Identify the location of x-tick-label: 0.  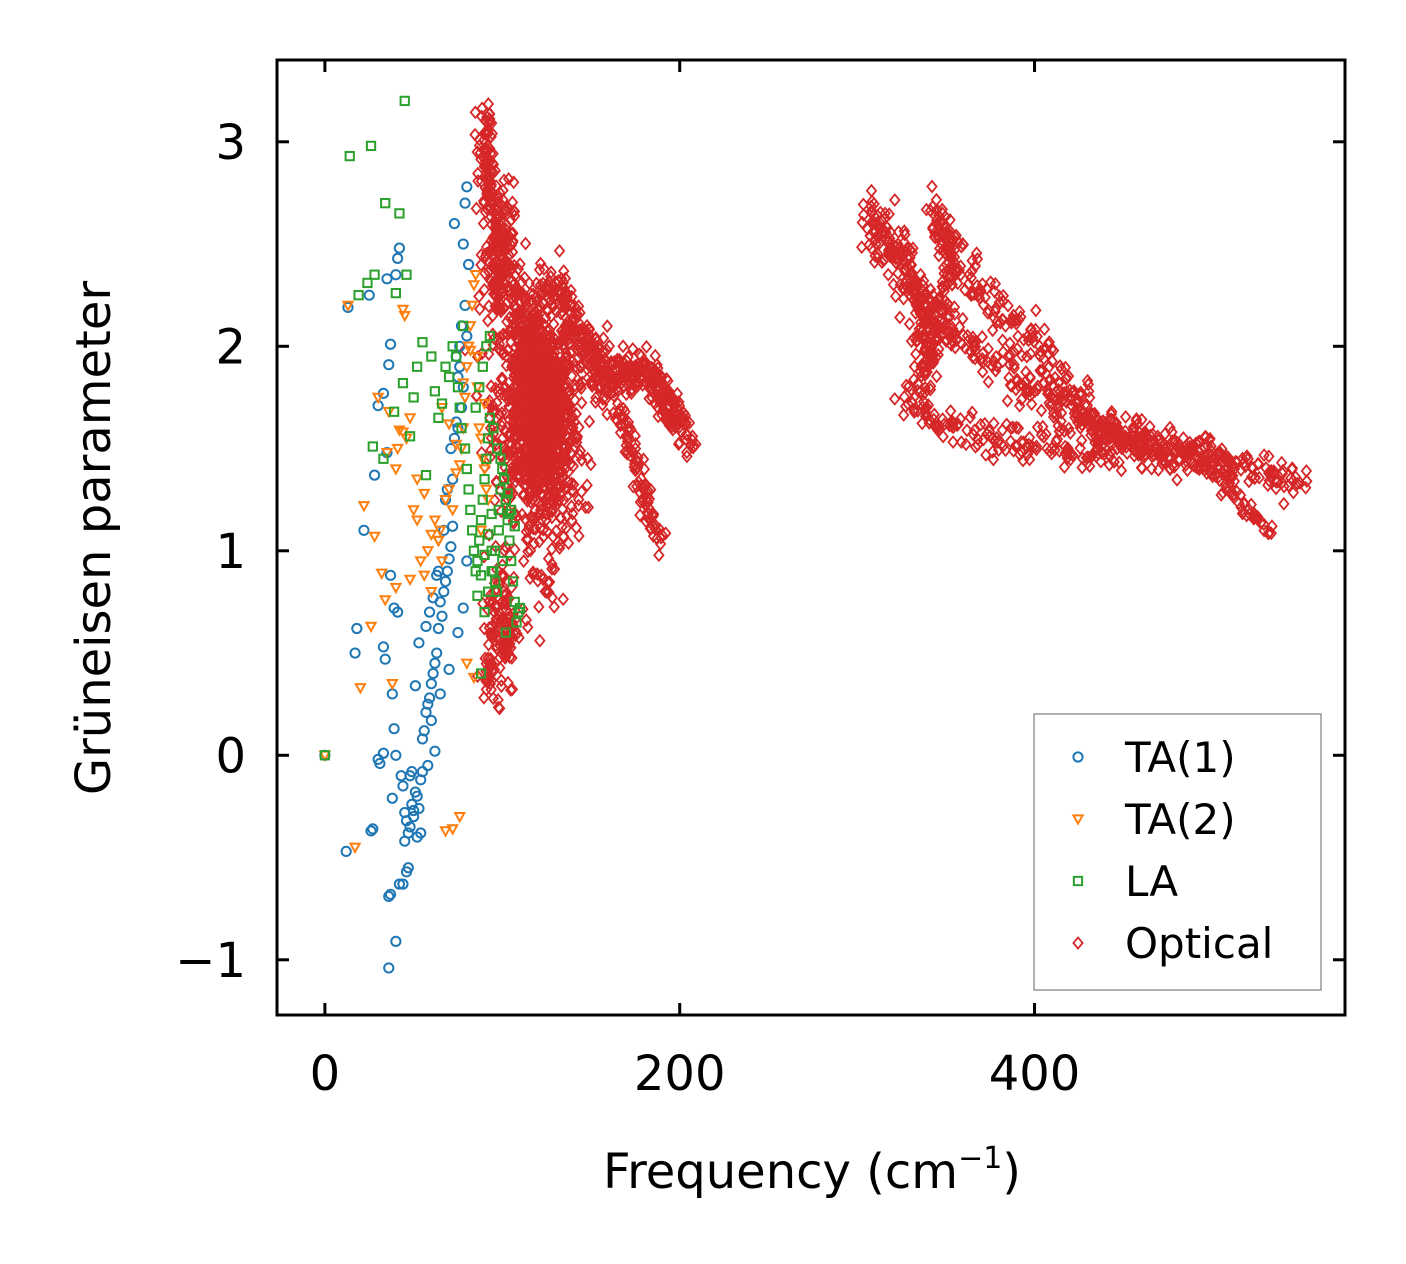
(325, 1074).